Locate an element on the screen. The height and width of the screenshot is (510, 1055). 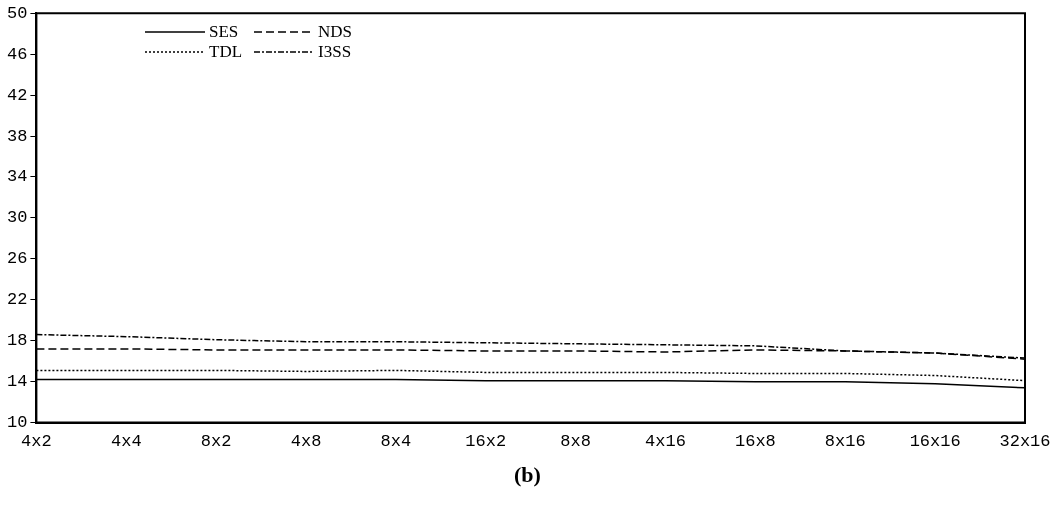
legend-label: TDL is located at coordinates (226, 52).